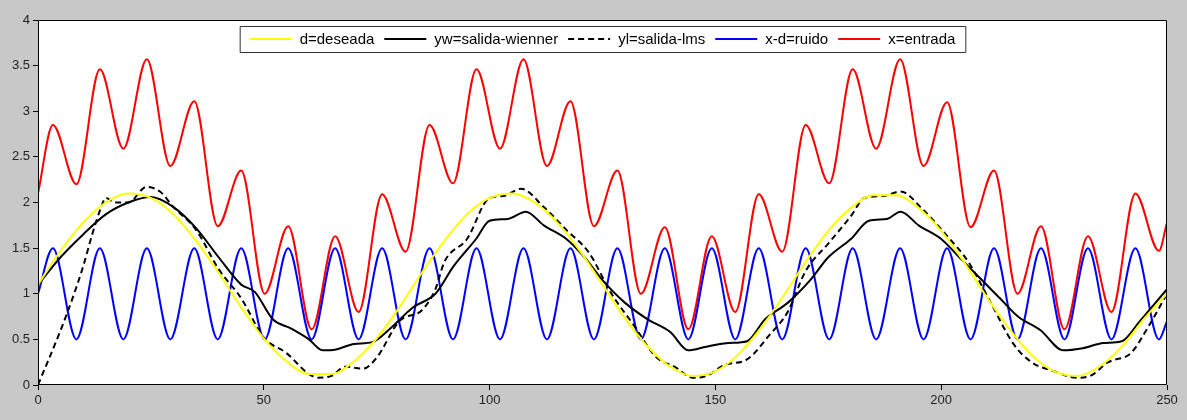 The width and height of the screenshot is (1187, 420). Describe the element at coordinates (797, 39) in the screenshot. I see `legend-label: x-d=ruido` at that location.